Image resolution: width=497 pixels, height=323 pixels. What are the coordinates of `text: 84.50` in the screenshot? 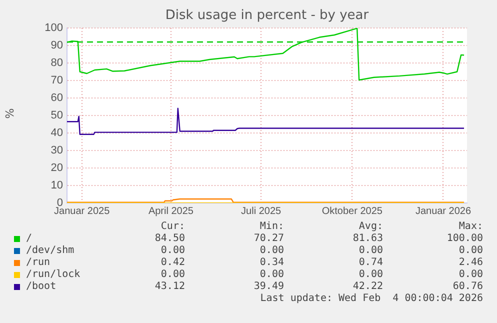 It's located at (169, 239).